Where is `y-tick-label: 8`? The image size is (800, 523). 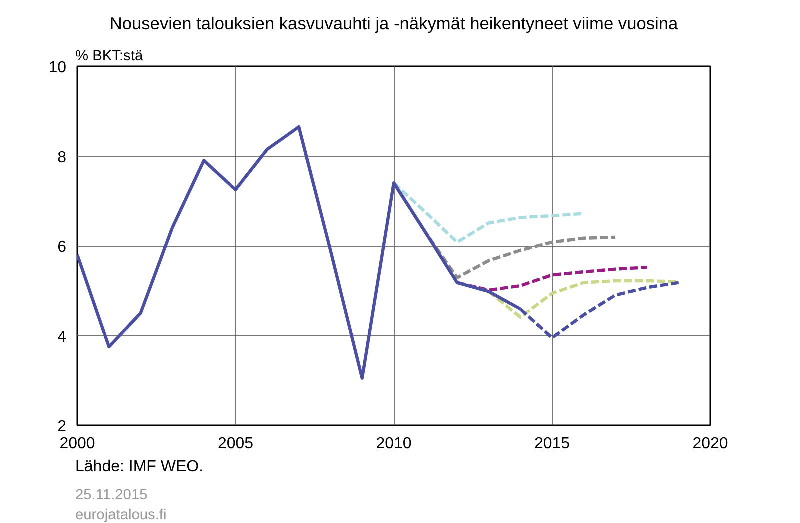 y-tick-label: 8 is located at coordinates (62, 157).